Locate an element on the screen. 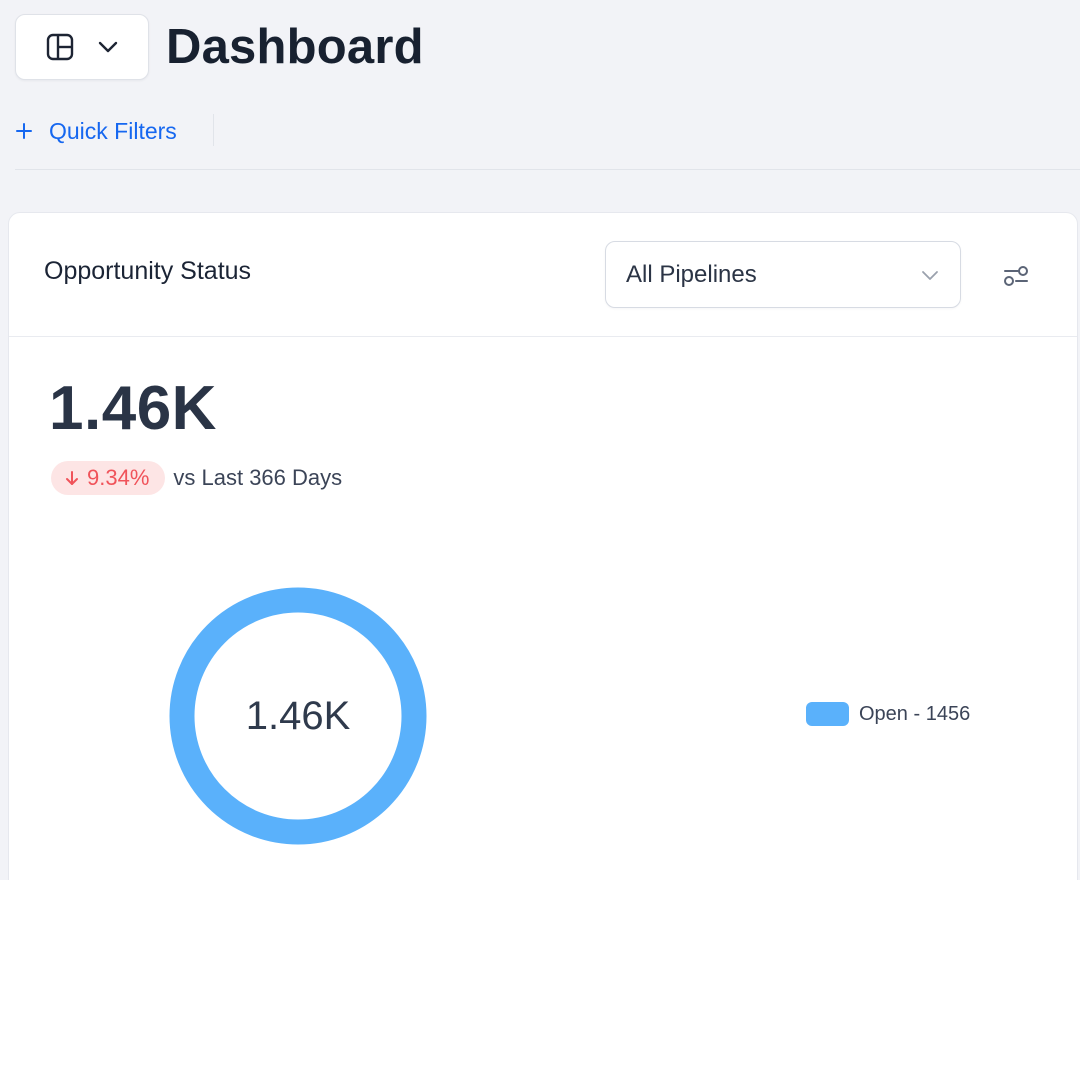 This screenshot has height=1080, width=1080. delta-comparison-label: vs Last 366 Days is located at coordinates (258, 477).